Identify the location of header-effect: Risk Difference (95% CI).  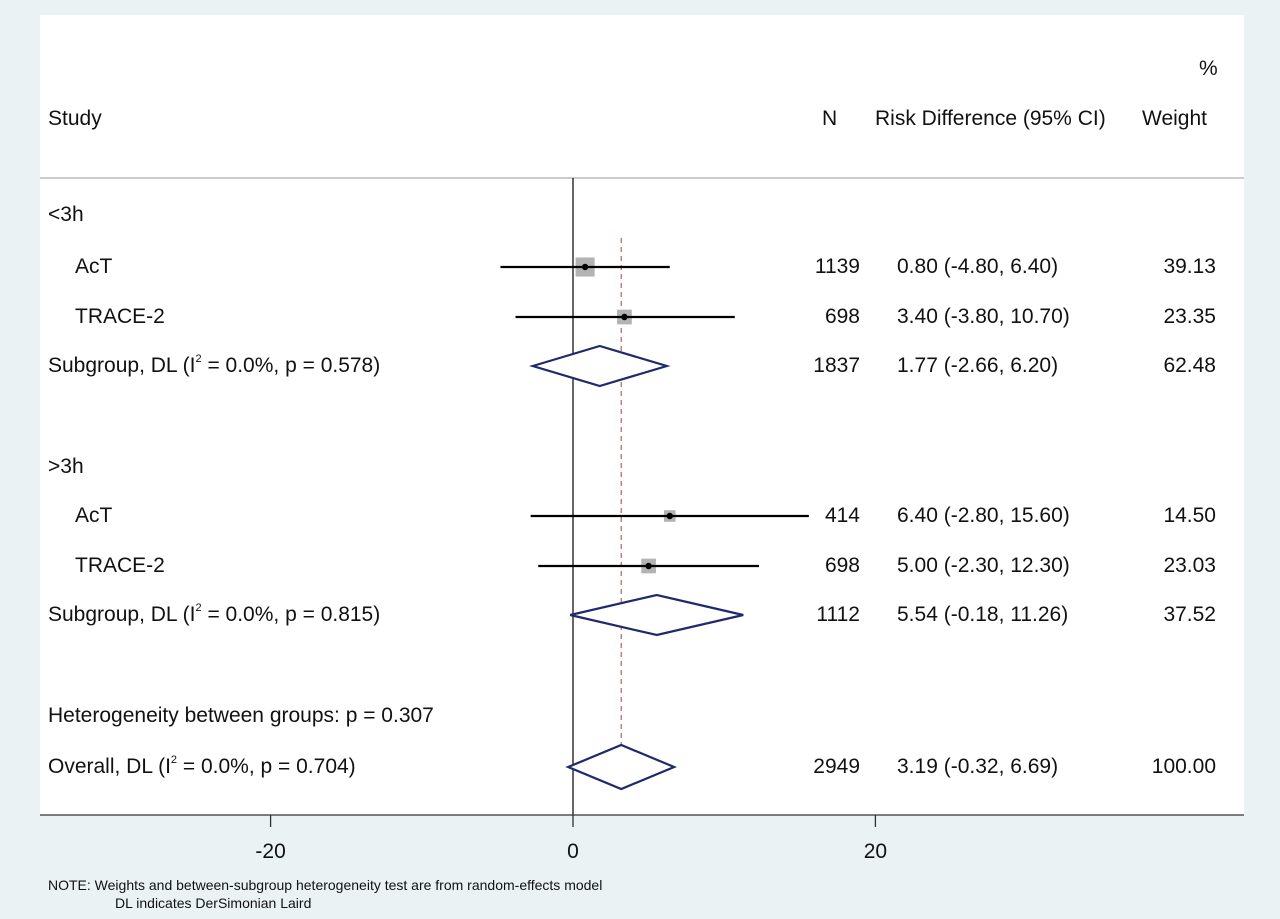
(990, 118).